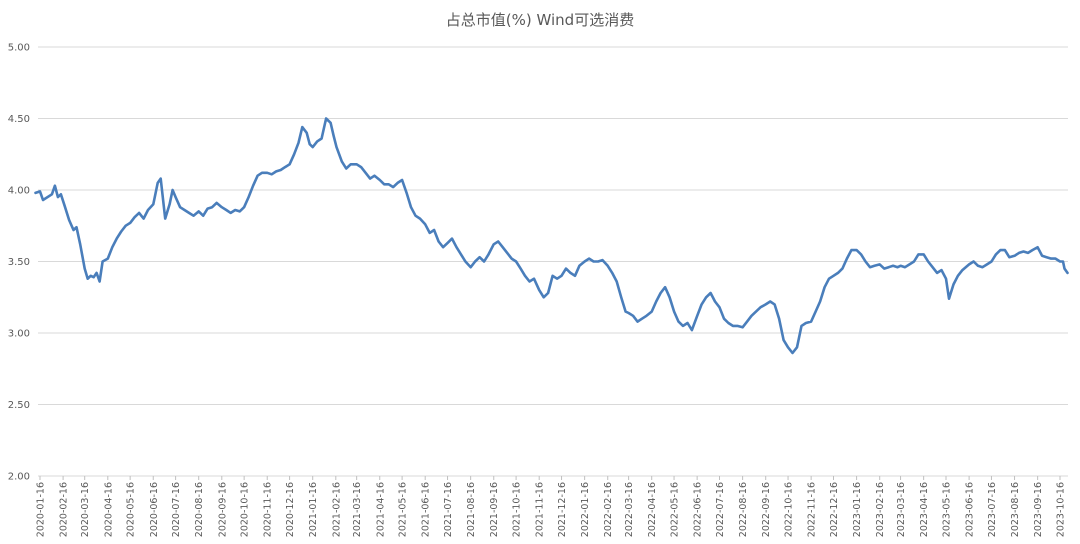 This screenshot has height=544, width=1080. What do you see at coordinates (199, 509) in the screenshot?
I see `x-tick-label: 2020-08-16` at bounding box center [199, 509].